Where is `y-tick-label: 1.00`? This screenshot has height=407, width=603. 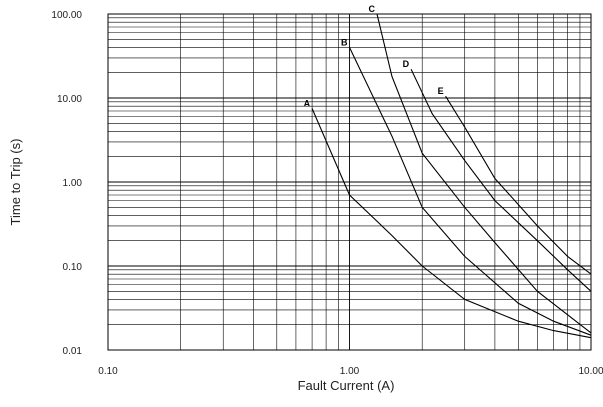
y-tick-label: 1.00 is located at coordinates (73, 183).